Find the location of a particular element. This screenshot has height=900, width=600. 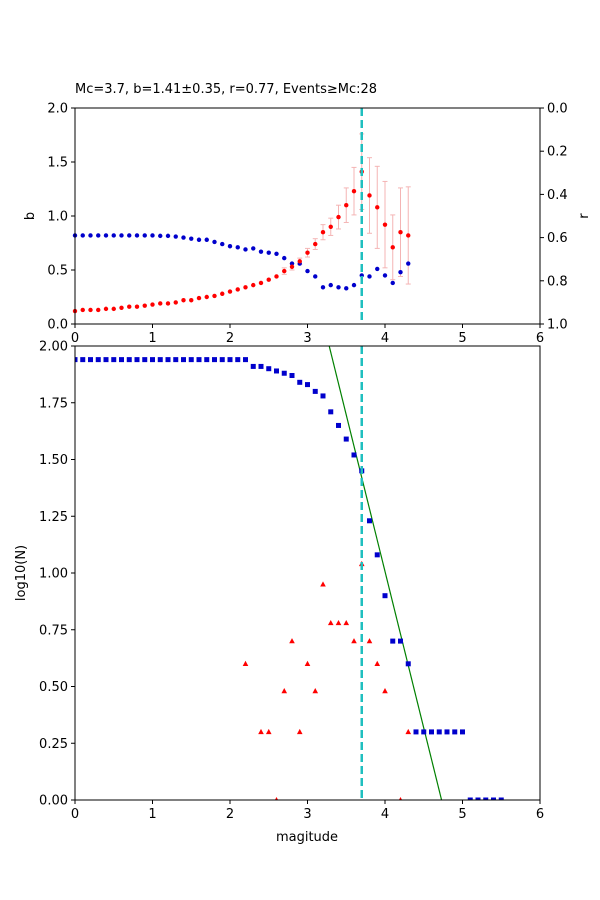

y-tick-label: 1.0 is located at coordinates (57, 217).